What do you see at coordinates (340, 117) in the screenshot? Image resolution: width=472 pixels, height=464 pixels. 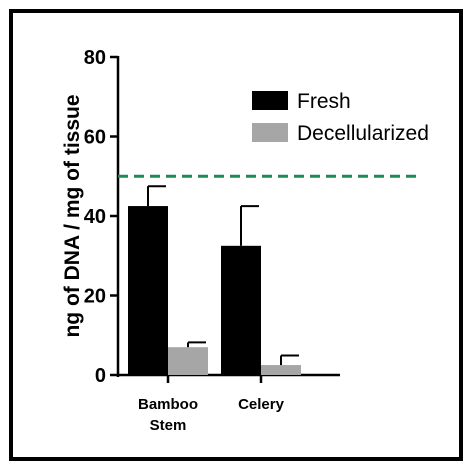 I see `legend: Fresh Decellularized` at bounding box center [340, 117].